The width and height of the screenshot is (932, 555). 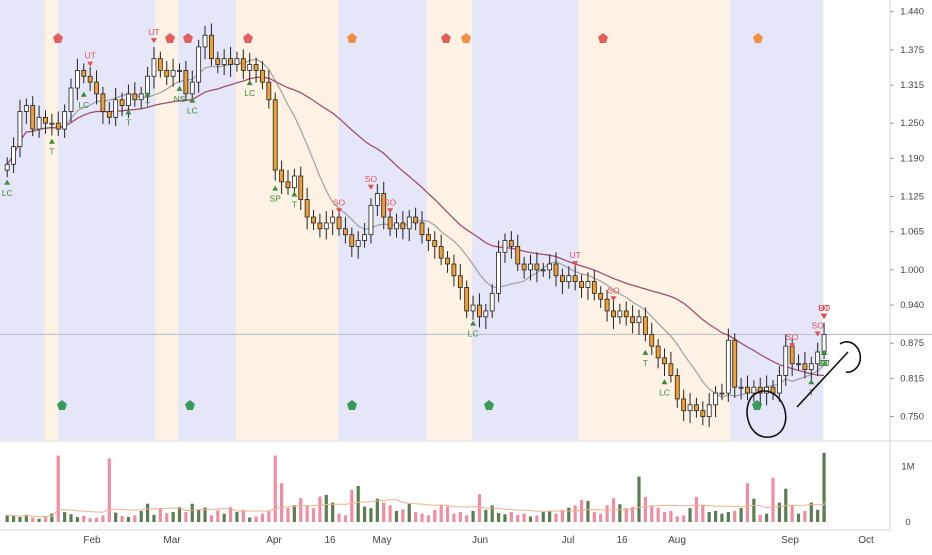 What do you see at coordinates (147, 105) in the screenshot?
I see `signal-label-5: T` at bounding box center [147, 105].